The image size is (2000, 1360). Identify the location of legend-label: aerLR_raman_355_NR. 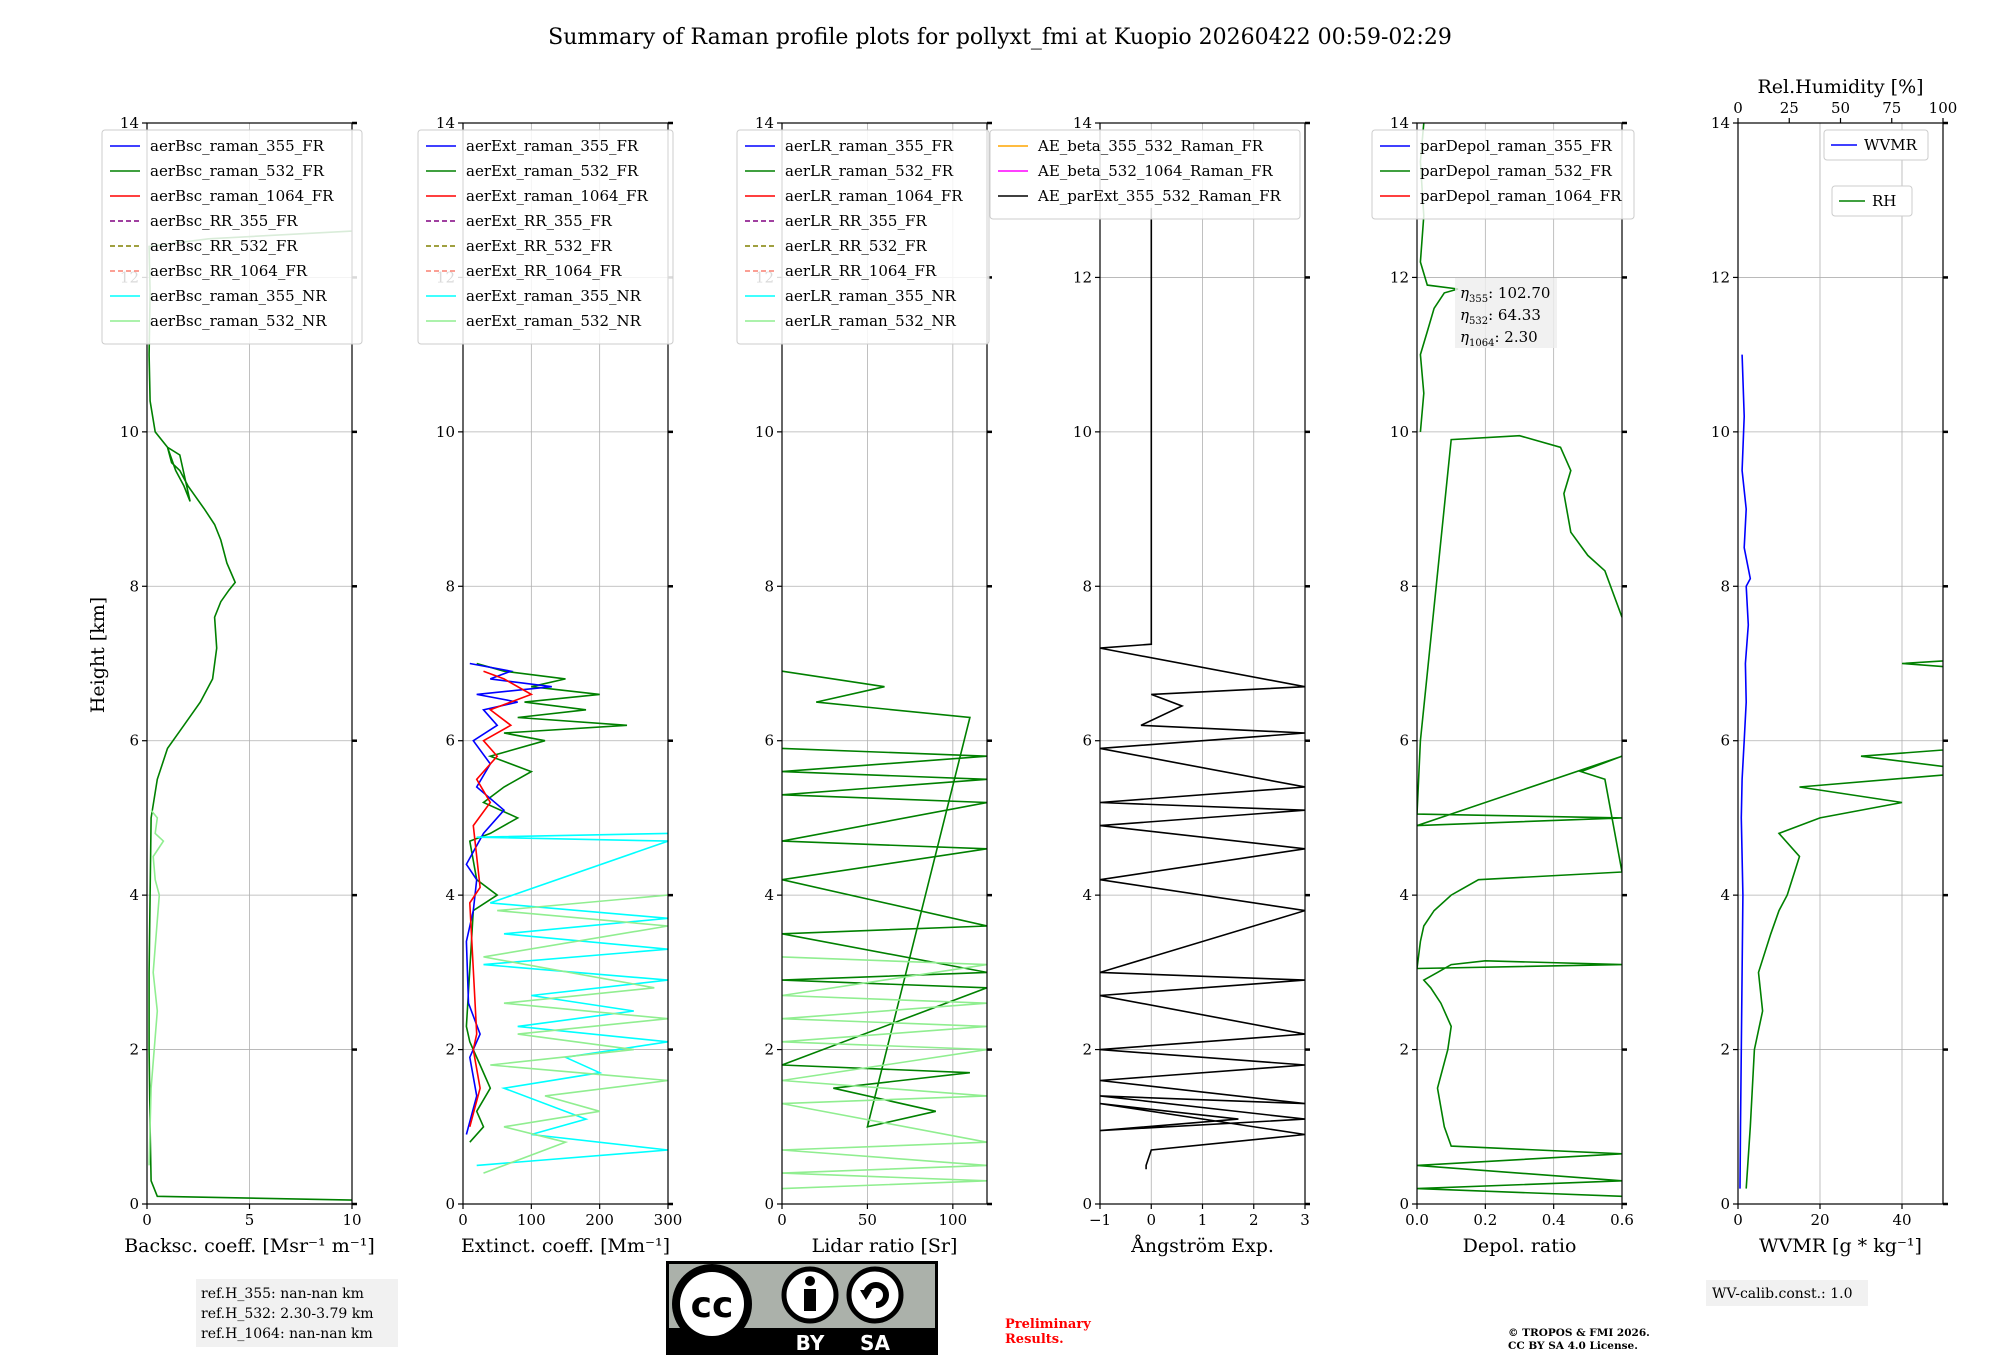
(870, 296).